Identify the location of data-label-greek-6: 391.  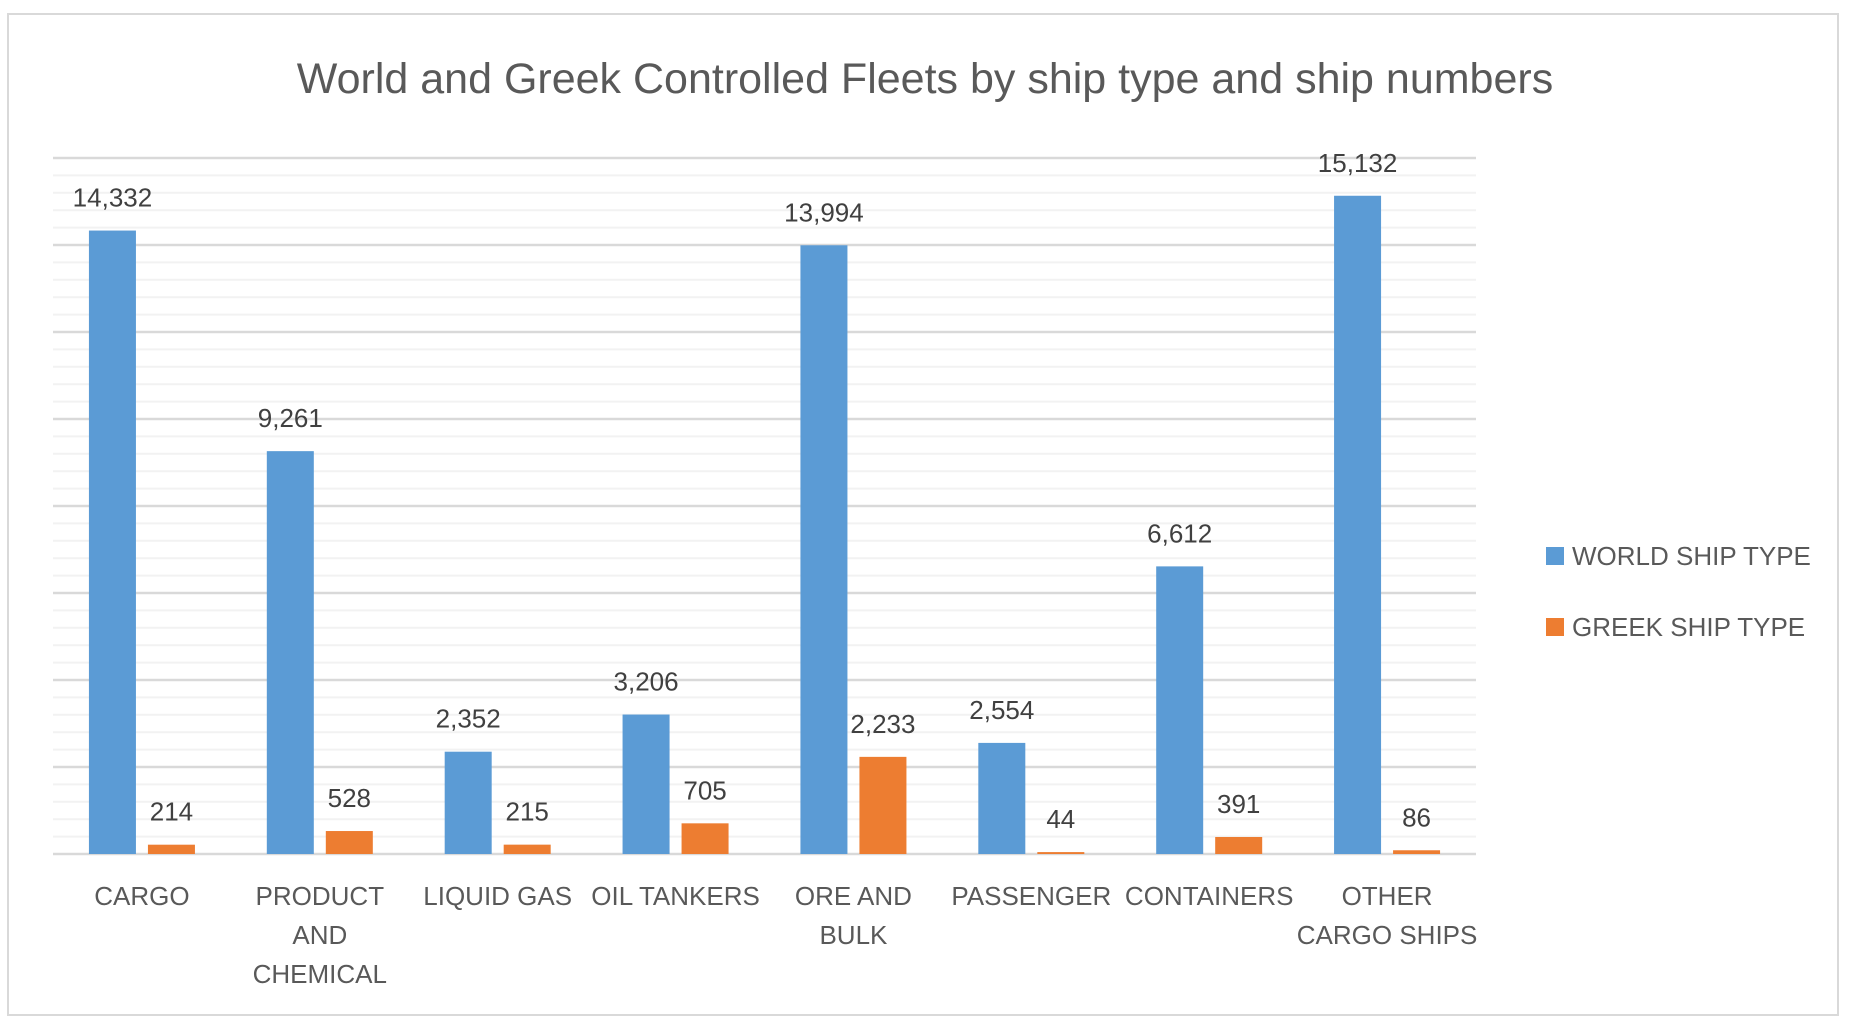
(1238, 804).